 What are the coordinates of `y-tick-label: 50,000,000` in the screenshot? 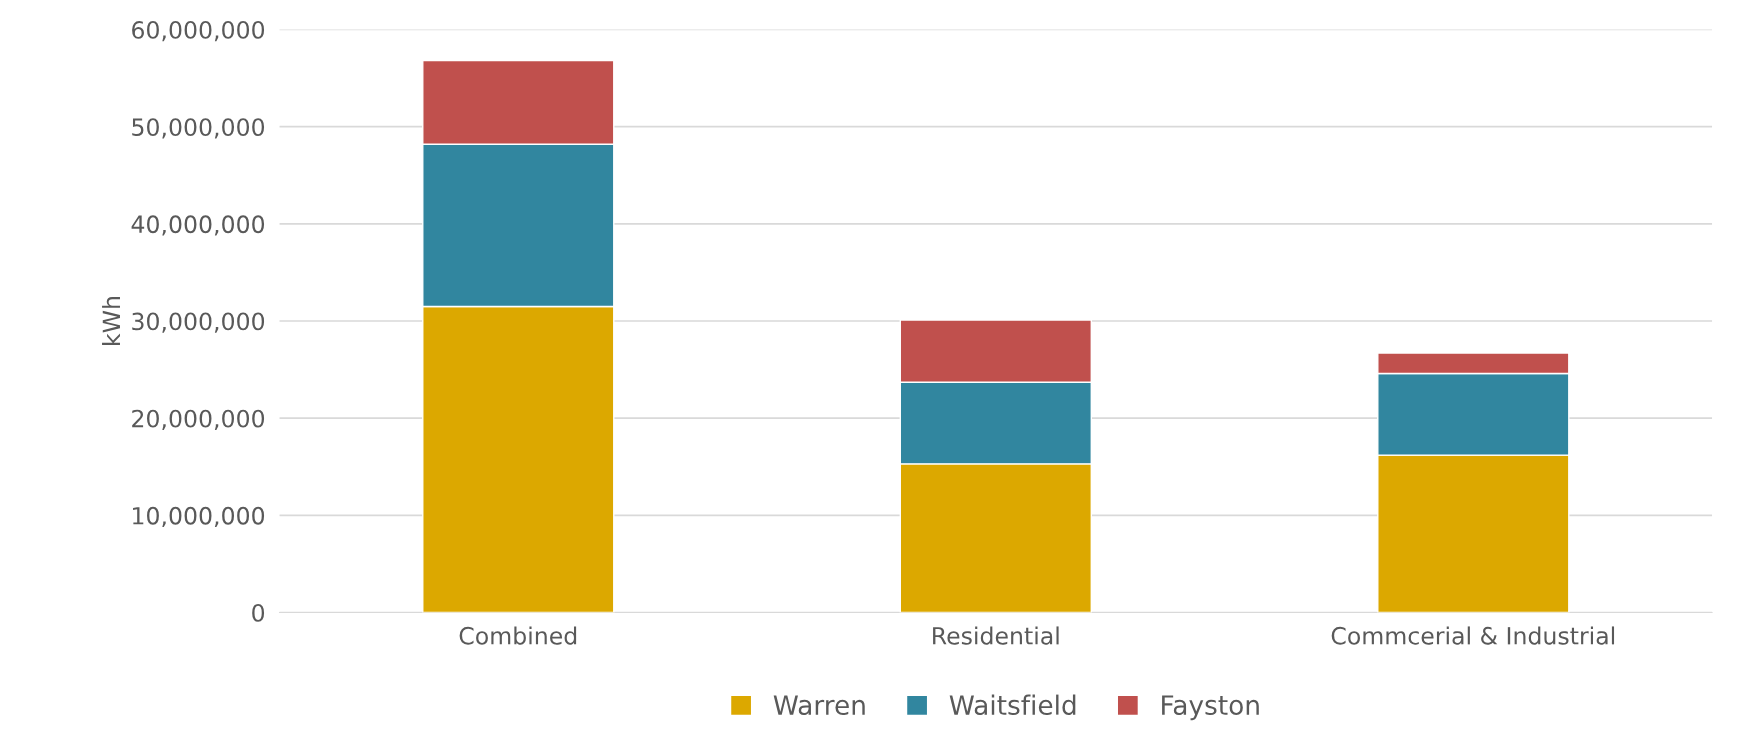 It's located at (198, 128).